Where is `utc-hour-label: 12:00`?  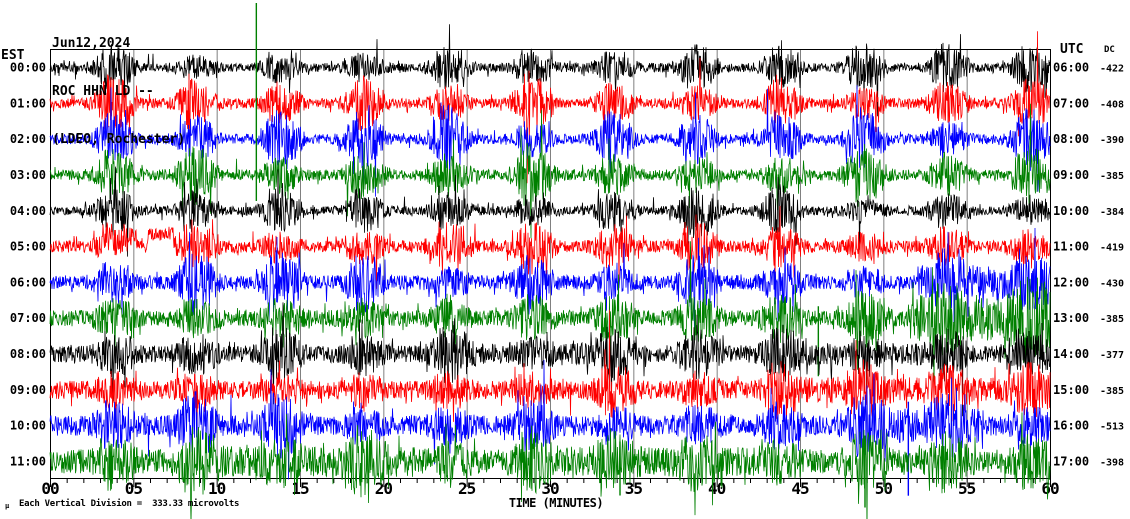 utc-hour-label: 12:00 is located at coordinates (1071, 282).